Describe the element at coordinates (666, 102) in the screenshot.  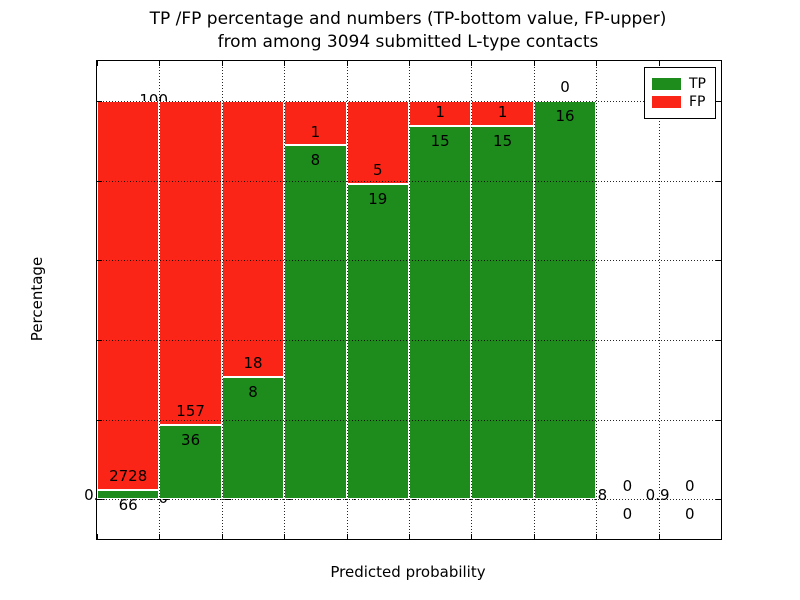
I see `fp-legend-swatch` at that location.